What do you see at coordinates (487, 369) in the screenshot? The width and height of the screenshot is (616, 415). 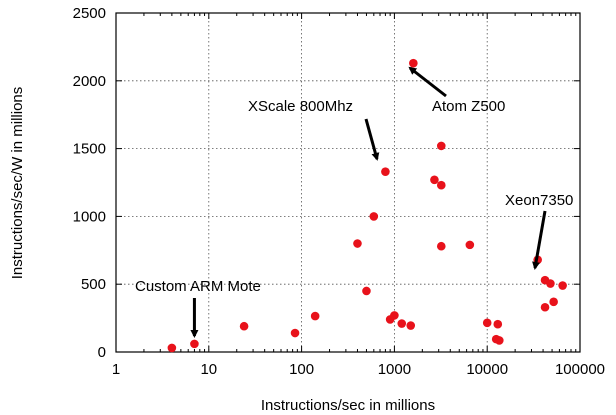 I see `x-tick-label: 10000` at bounding box center [487, 369].